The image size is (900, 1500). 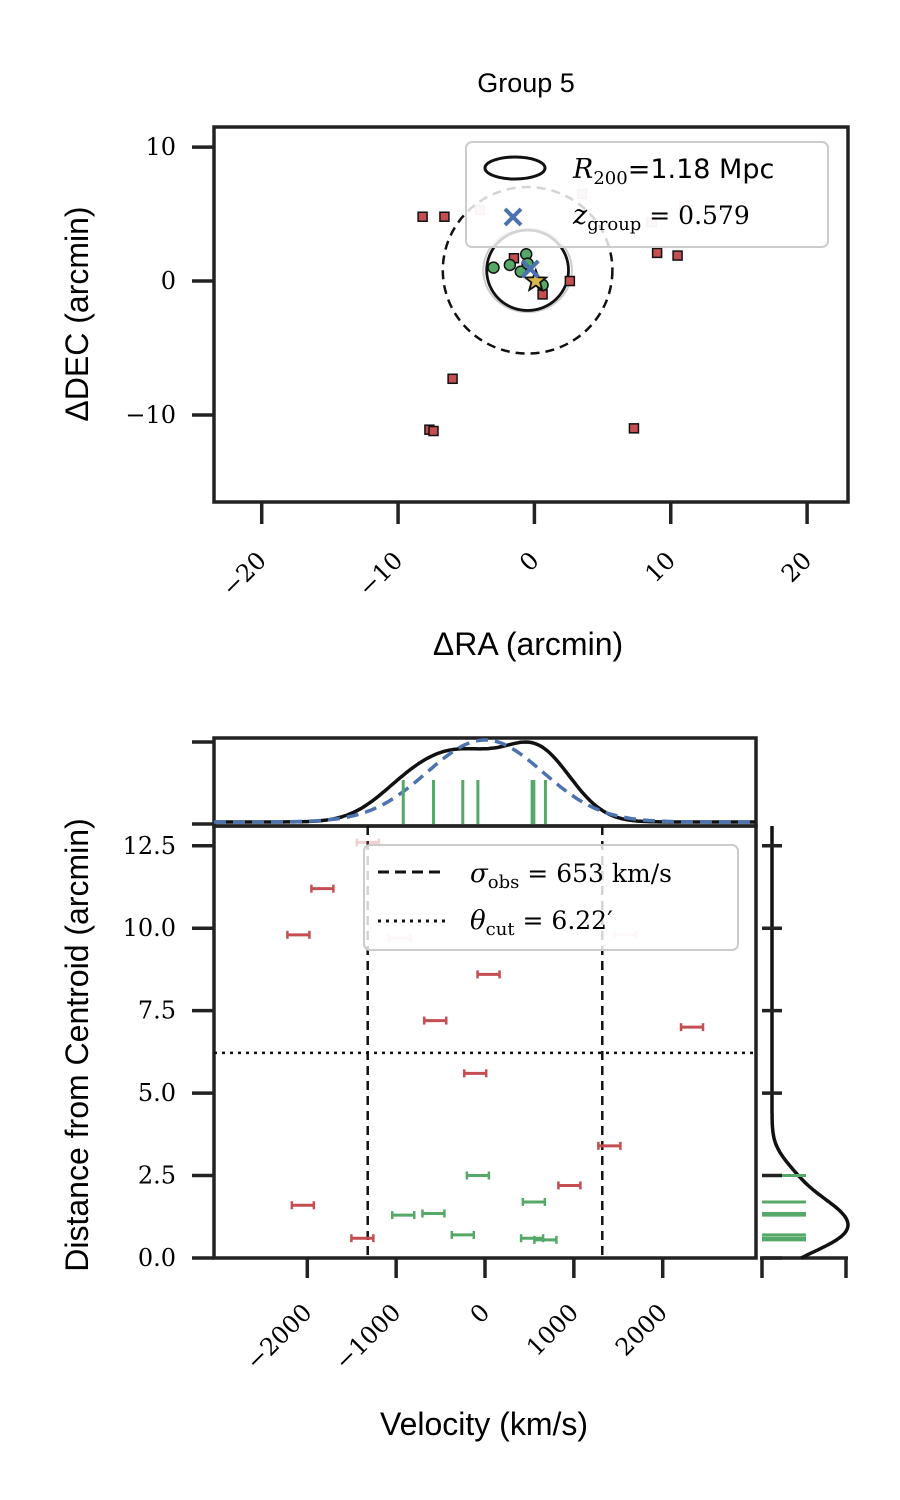 I want to click on r200-legend-label: R200=1.18 Mpc, so click(x=673, y=171).